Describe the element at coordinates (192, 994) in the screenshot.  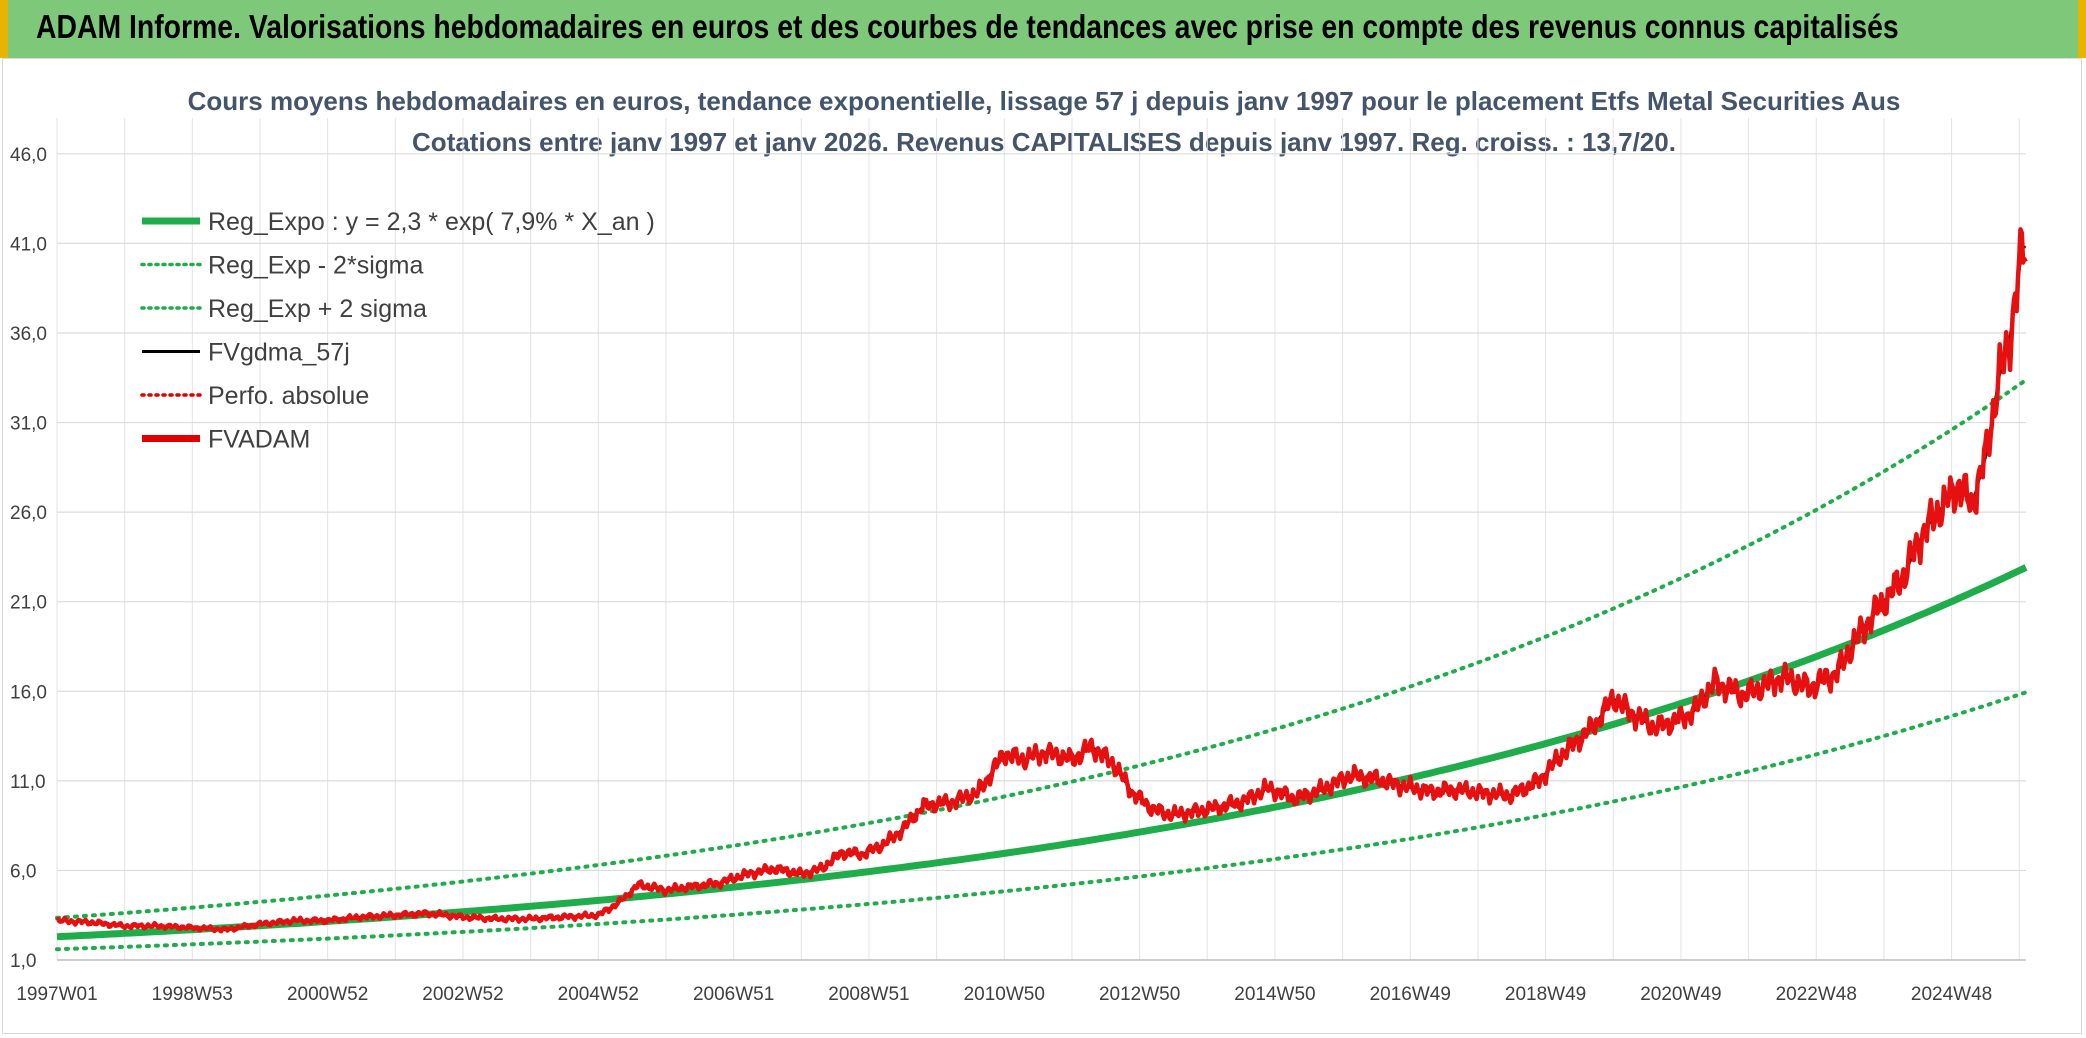
I see `x-tick-label: 1998W53` at that location.